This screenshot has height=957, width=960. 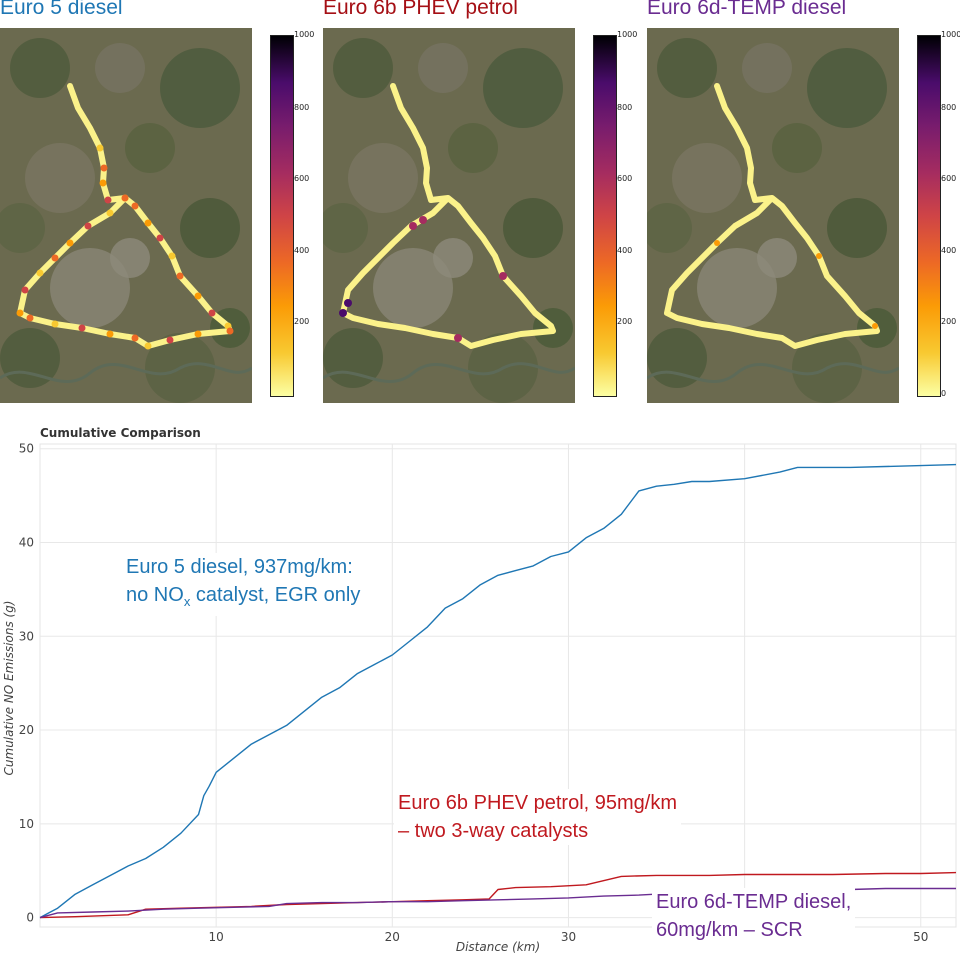 I want to click on y-axis-label: Cumulative NO Emissions (g), so click(x=9, y=688).